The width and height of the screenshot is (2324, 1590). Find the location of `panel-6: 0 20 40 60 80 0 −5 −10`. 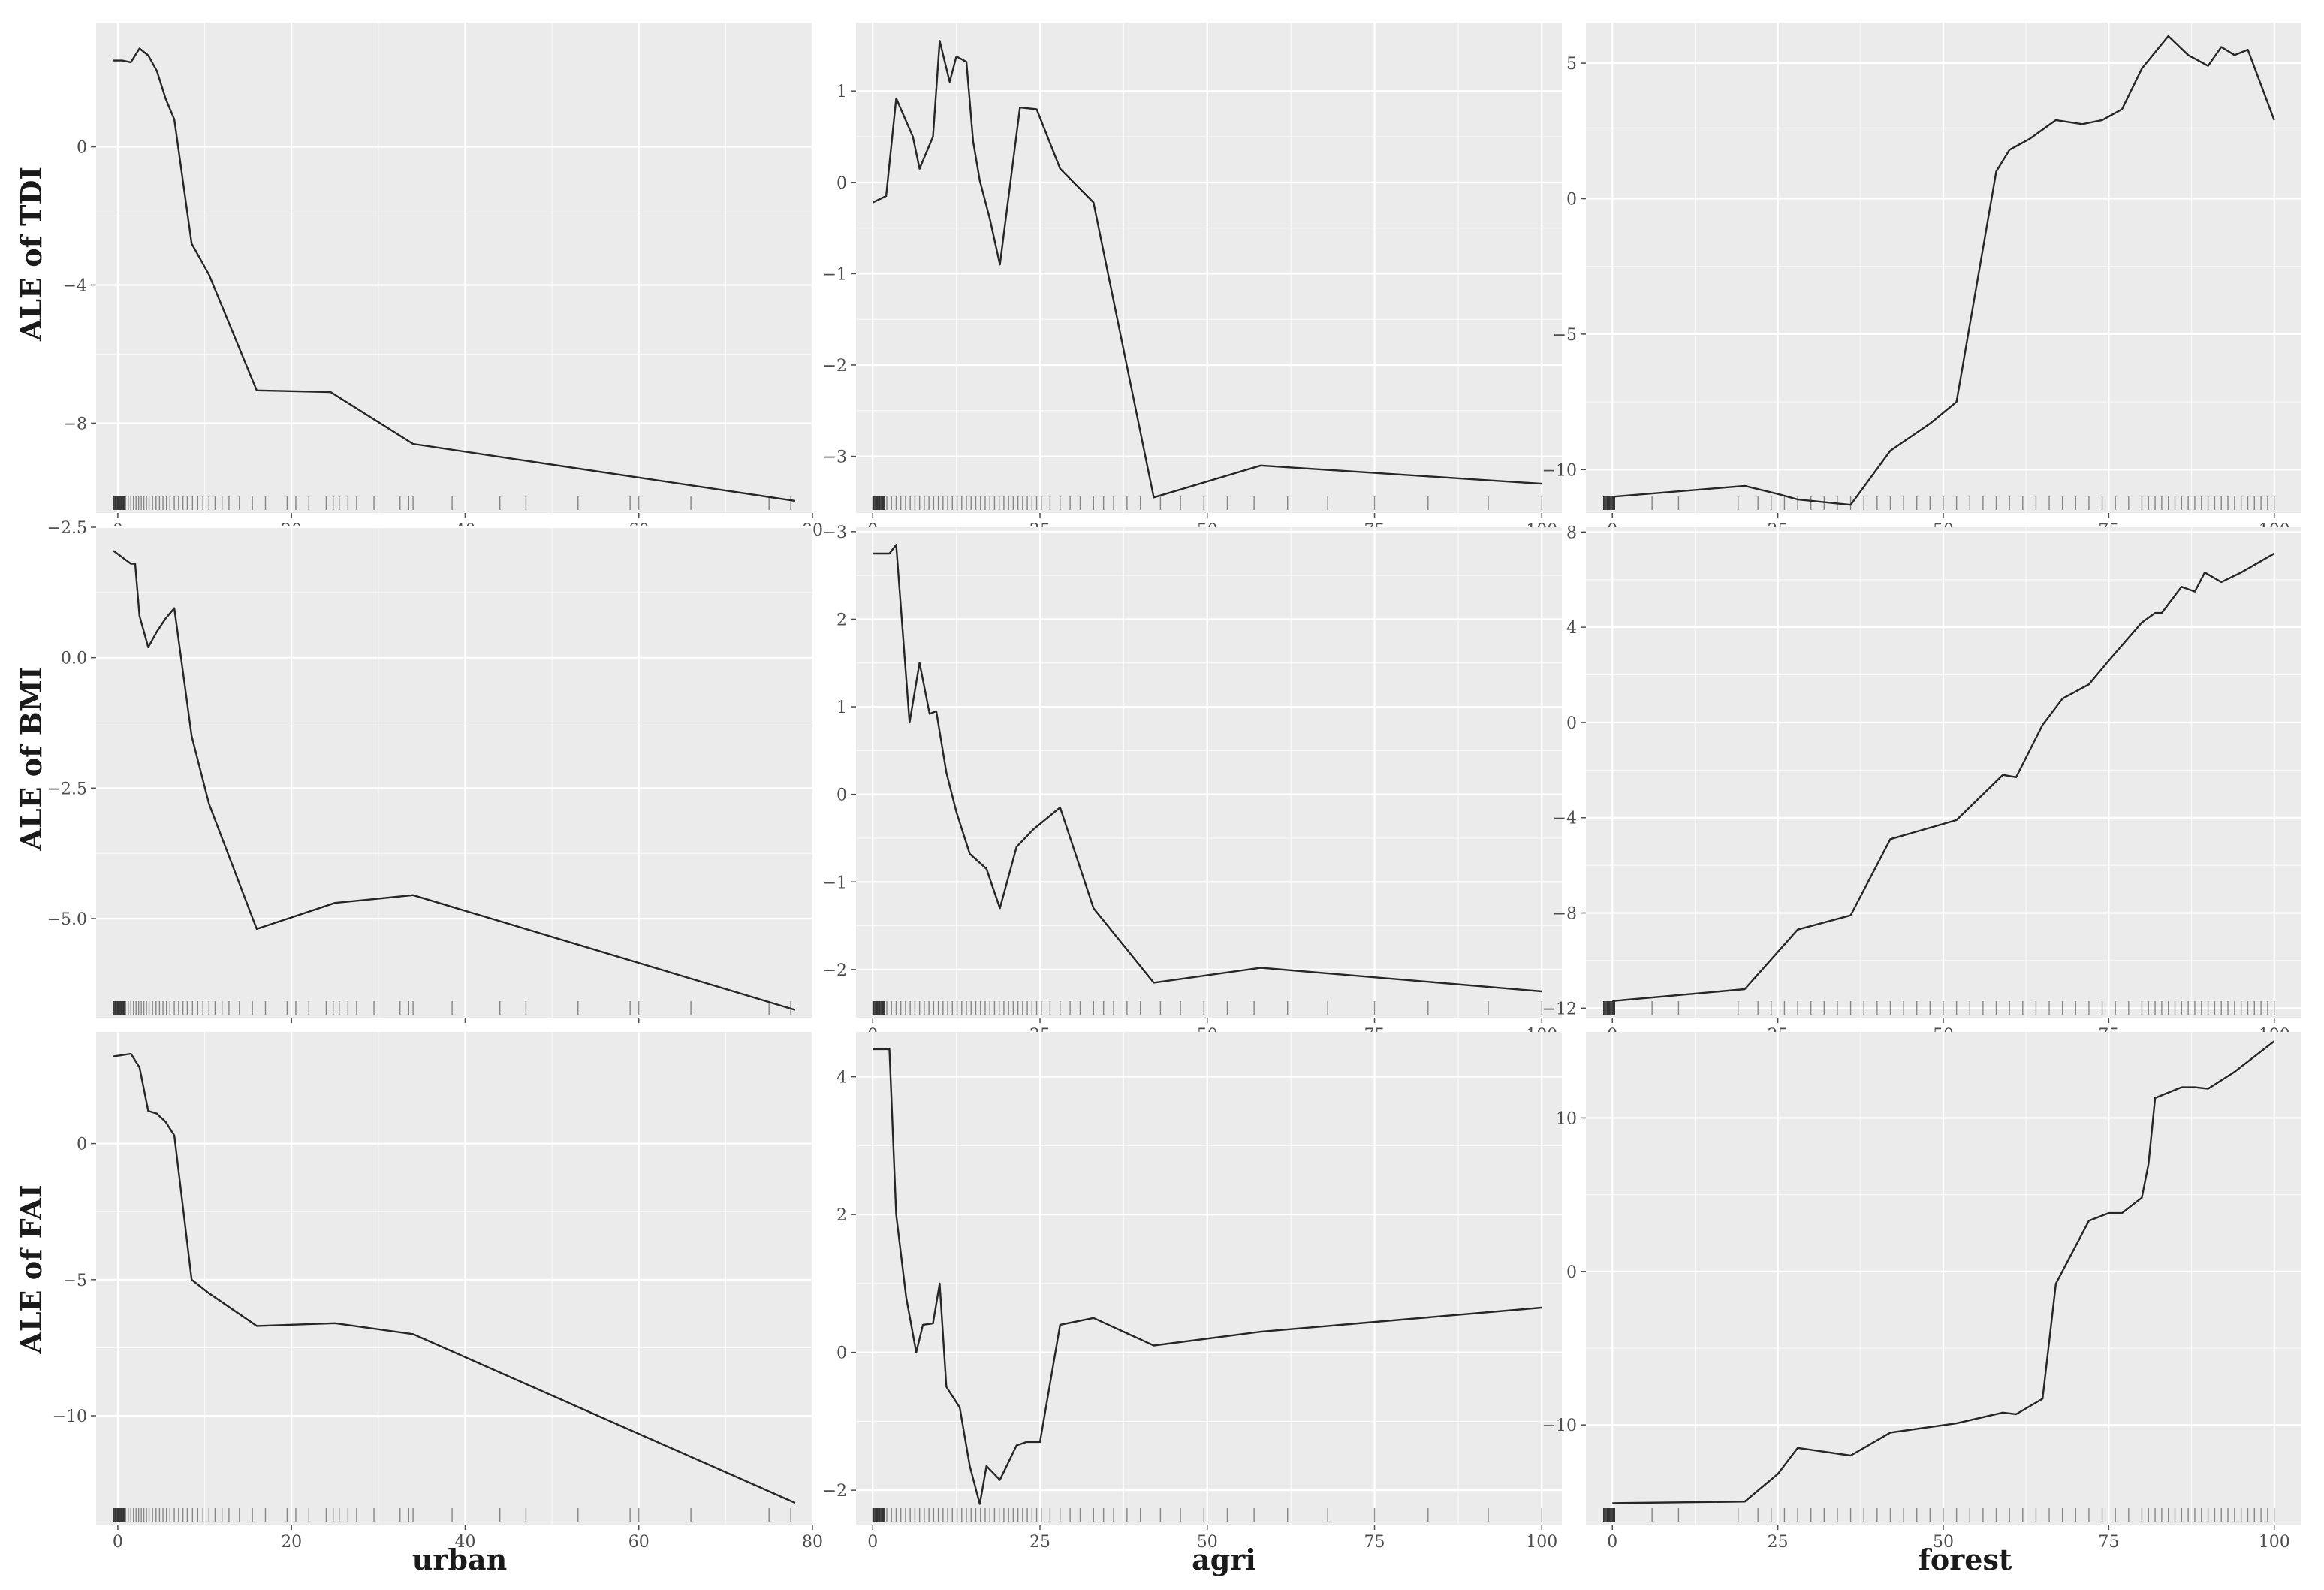

panel-6: 0 20 40 60 80 0 −5 −10 is located at coordinates (438, 1292).